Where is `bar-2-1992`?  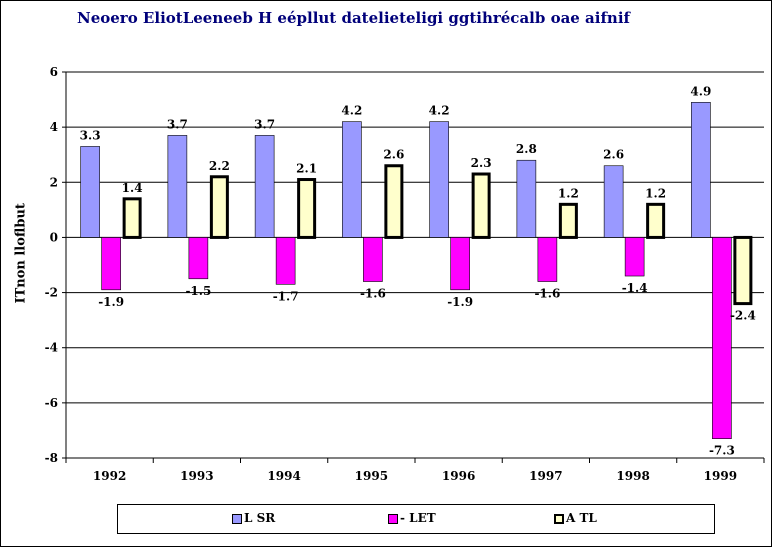
bar-2-1992 is located at coordinates (111, 264).